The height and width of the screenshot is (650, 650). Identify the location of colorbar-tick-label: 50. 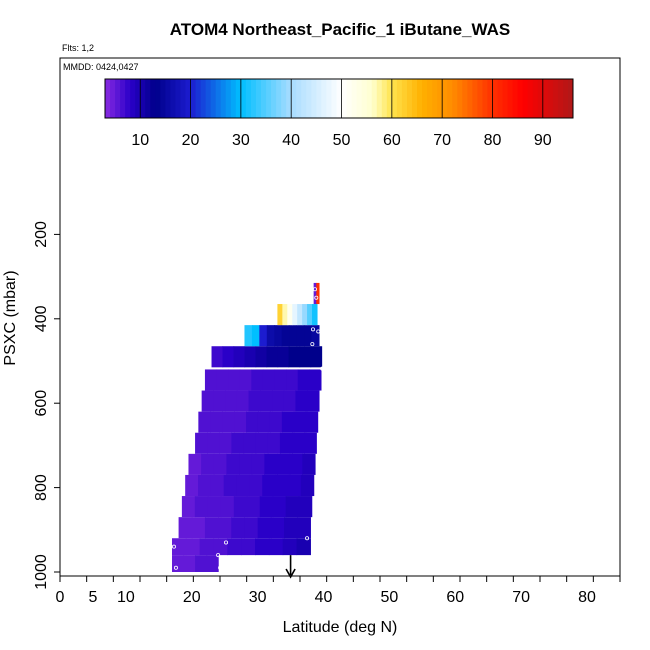
(342, 140).